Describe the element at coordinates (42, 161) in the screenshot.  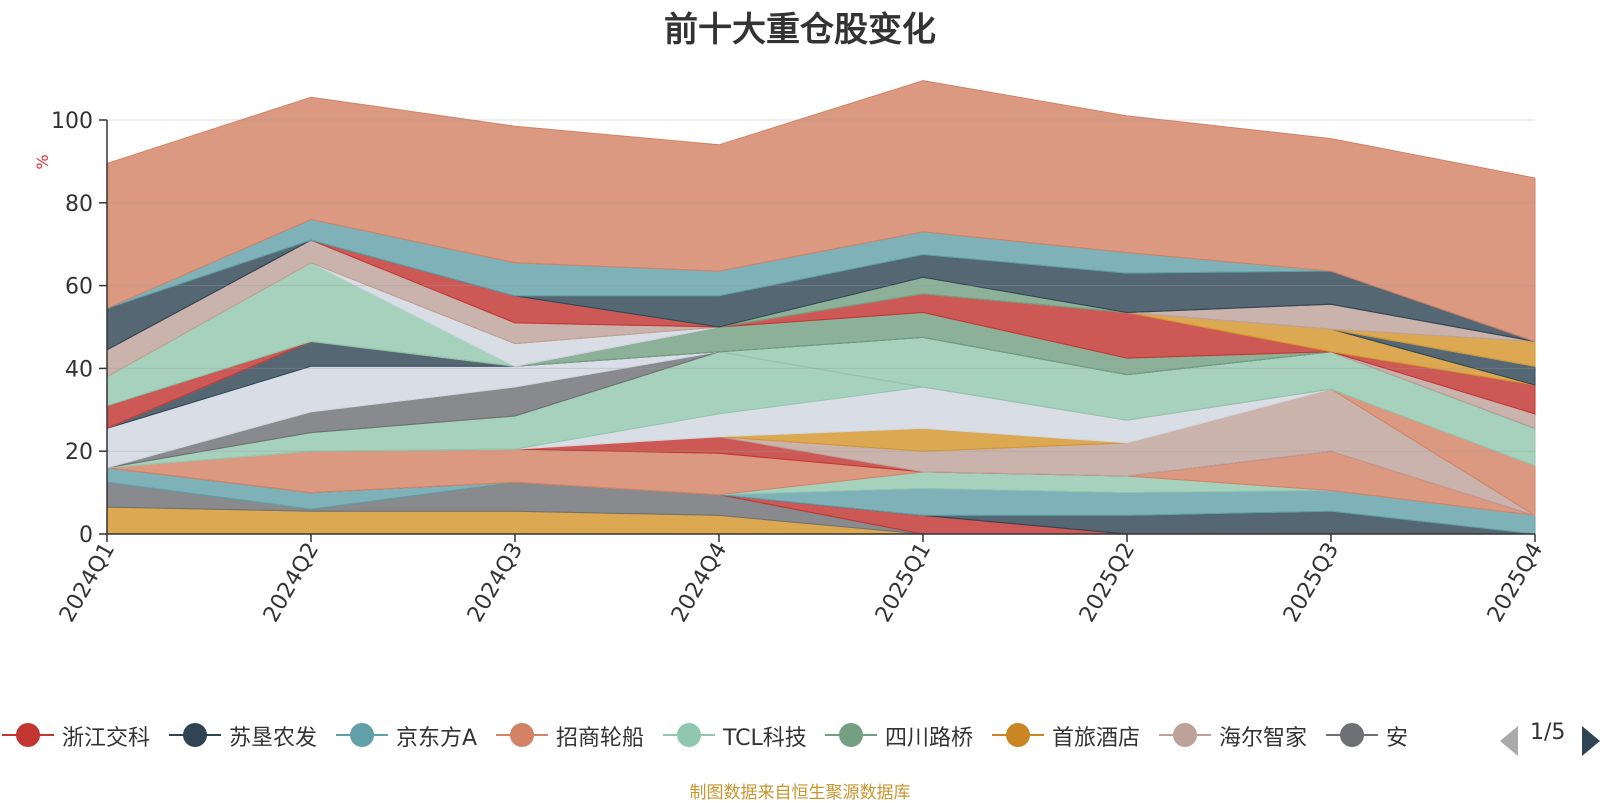
I see `y-axis-unit-label: %` at that location.